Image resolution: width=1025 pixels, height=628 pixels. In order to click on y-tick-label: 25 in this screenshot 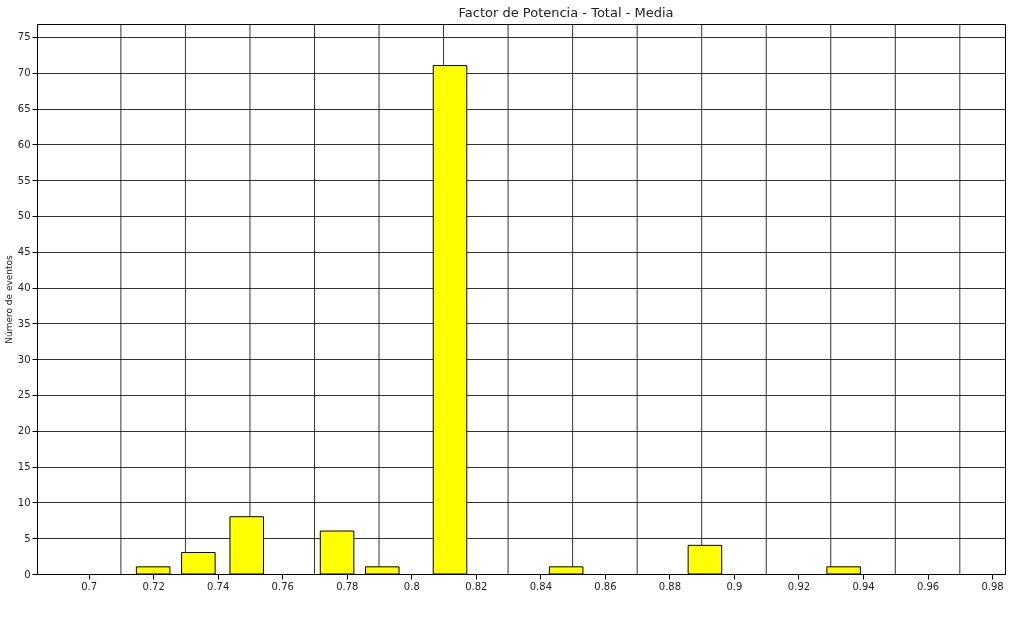, I will do `click(24, 395)`.